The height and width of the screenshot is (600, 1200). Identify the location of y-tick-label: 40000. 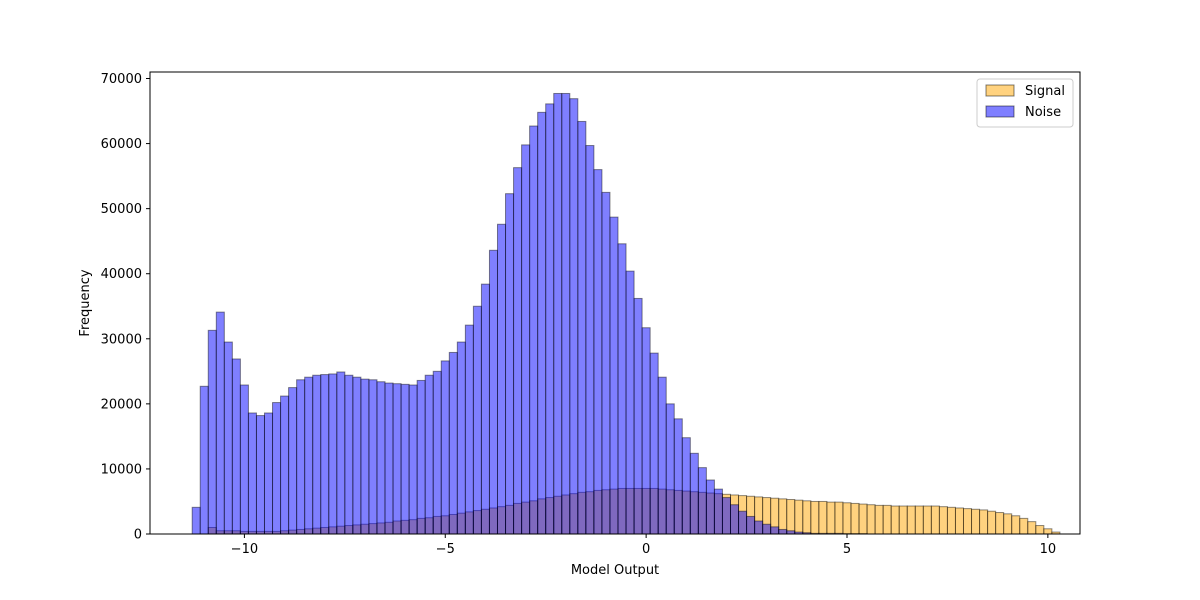
(121, 274).